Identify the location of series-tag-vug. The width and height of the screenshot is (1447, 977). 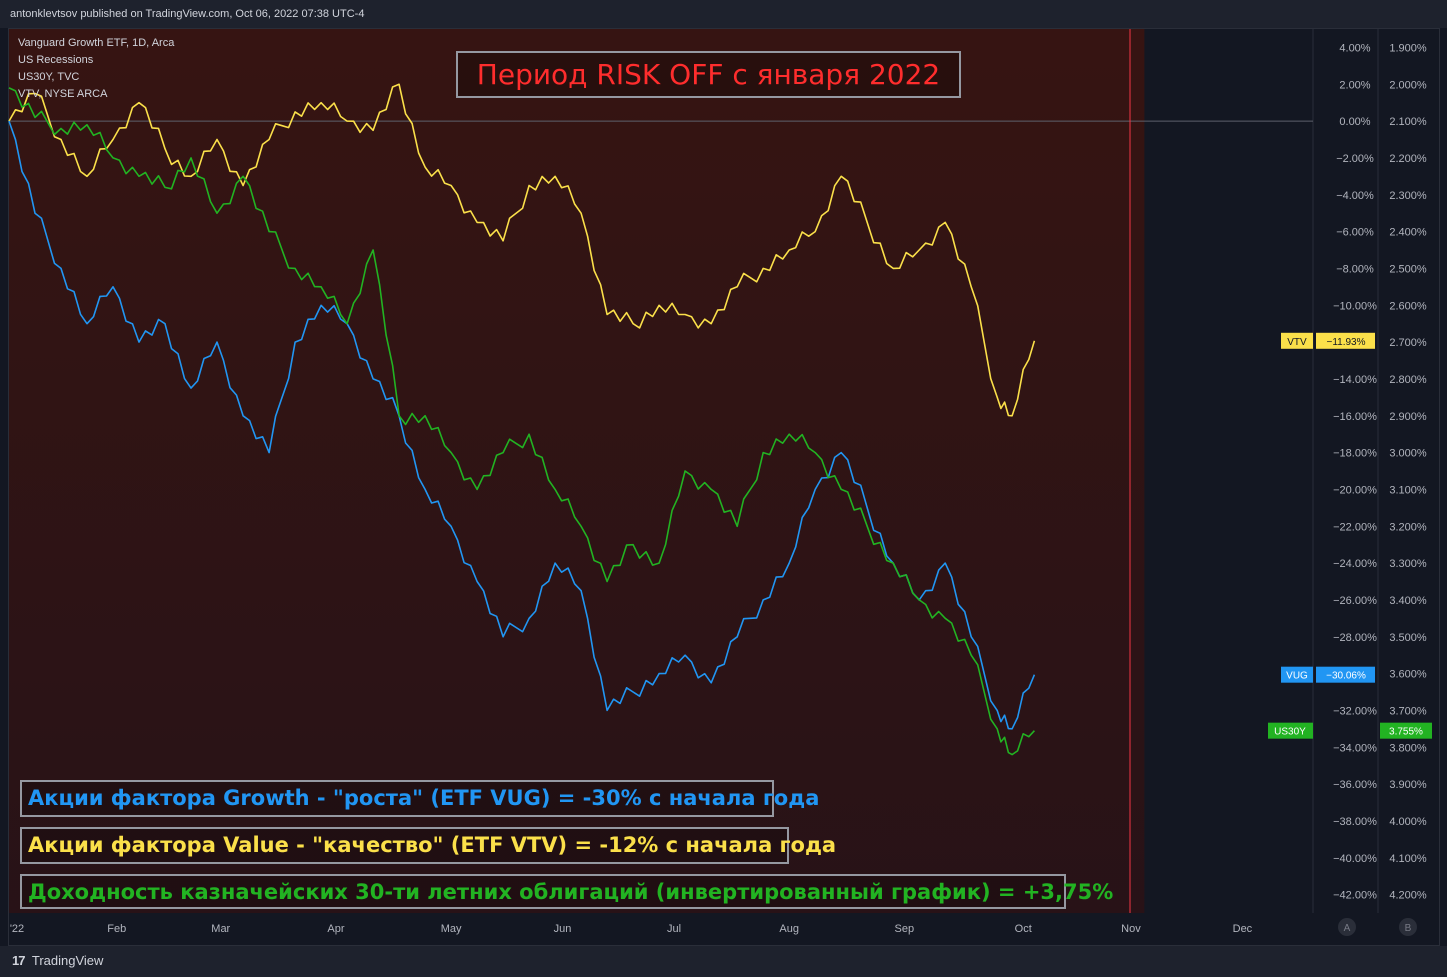
(1297, 674).